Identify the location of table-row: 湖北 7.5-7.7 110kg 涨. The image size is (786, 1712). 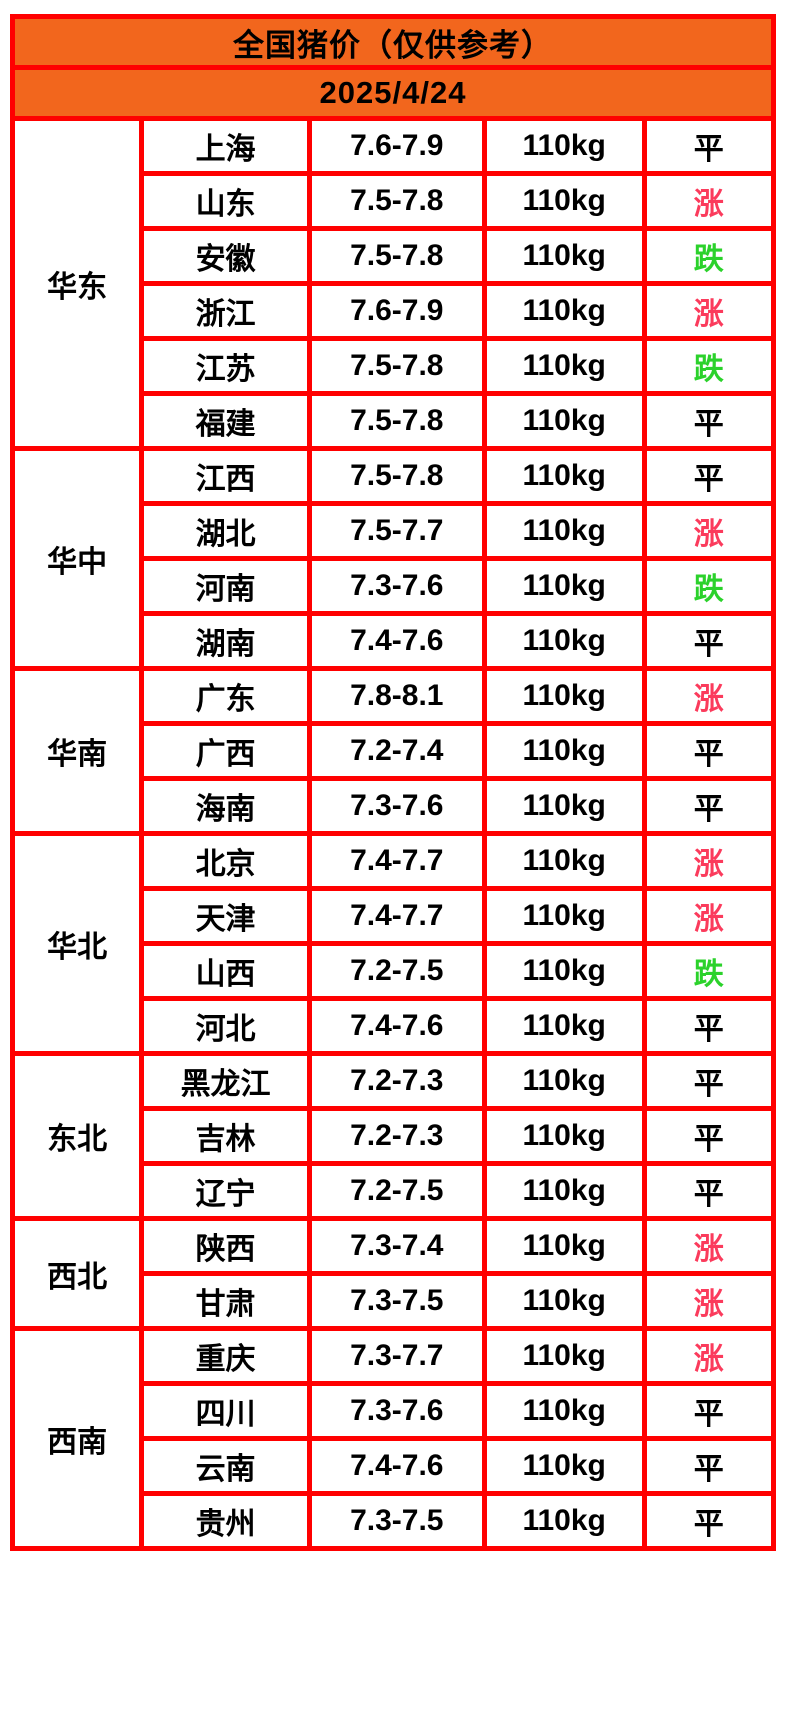
(395, 531).